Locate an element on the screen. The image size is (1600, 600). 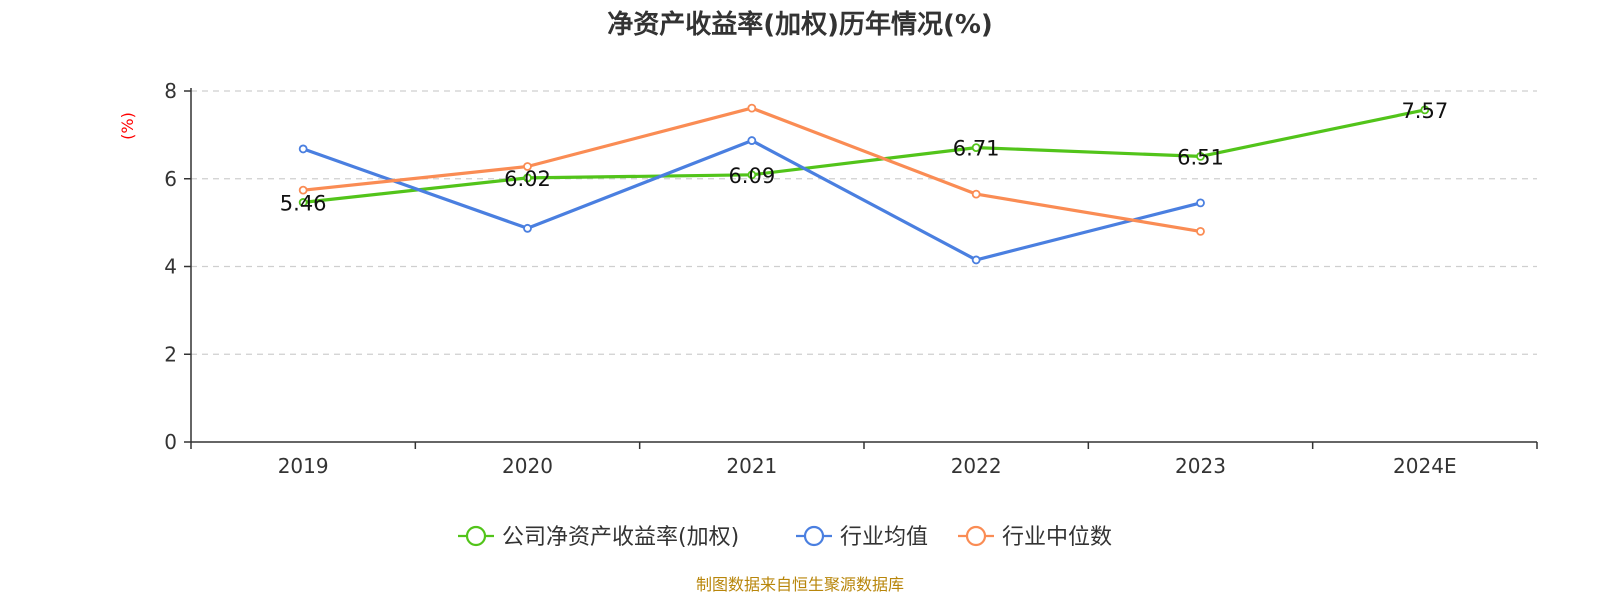
y-tick-label-2: 2 is located at coordinates (170, 354).